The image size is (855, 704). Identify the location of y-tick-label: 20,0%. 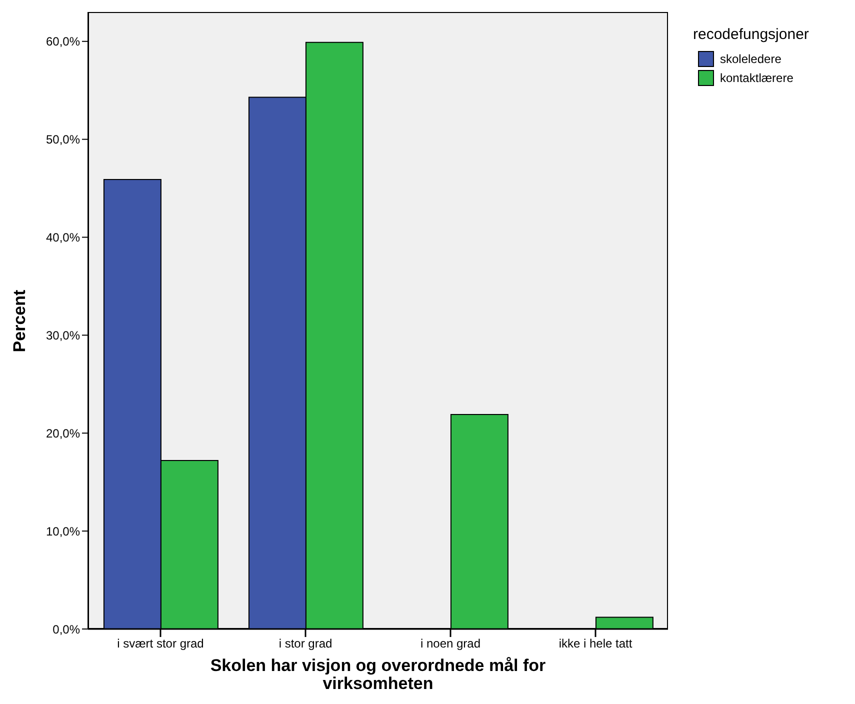
(63, 433).